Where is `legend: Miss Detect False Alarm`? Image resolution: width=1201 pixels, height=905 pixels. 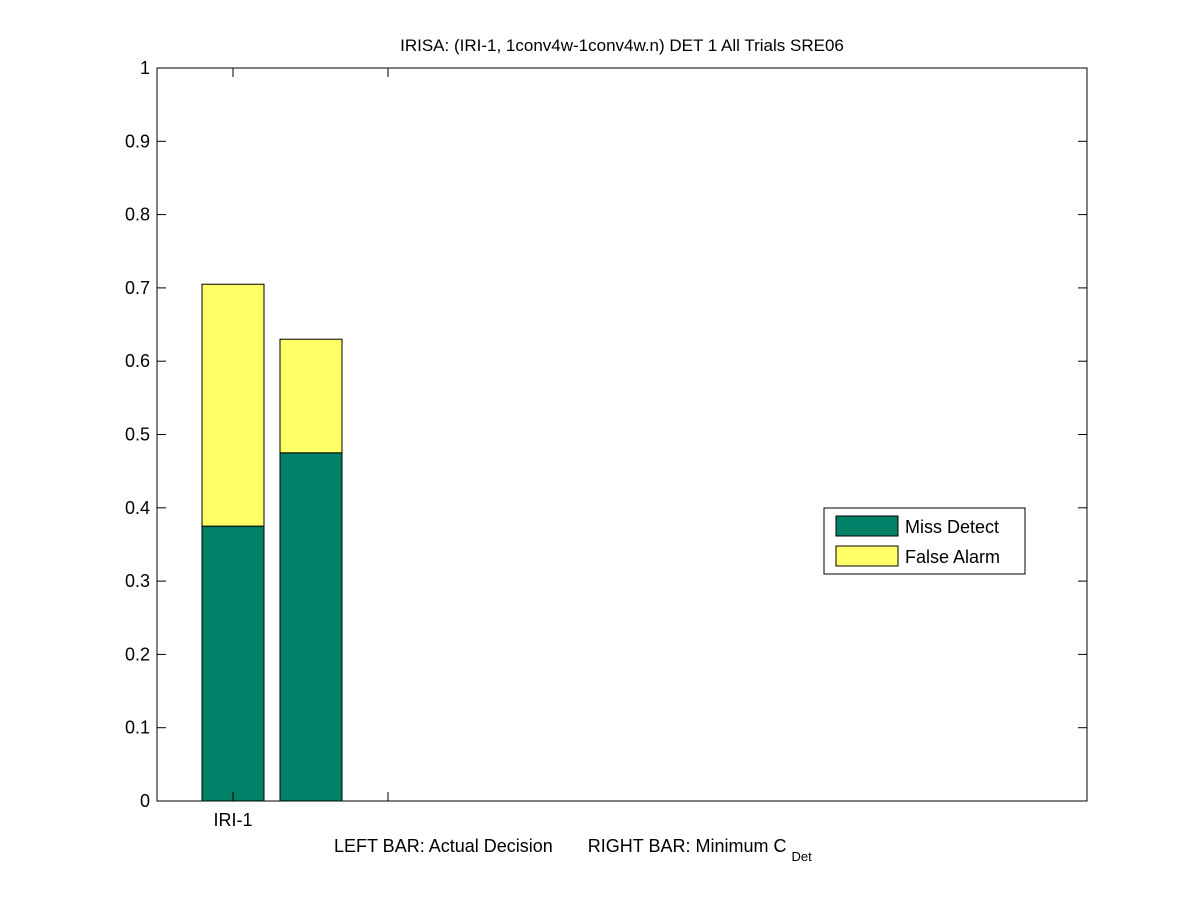 legend: Miss Detect False Alarm is located at coordinates (924, 541).